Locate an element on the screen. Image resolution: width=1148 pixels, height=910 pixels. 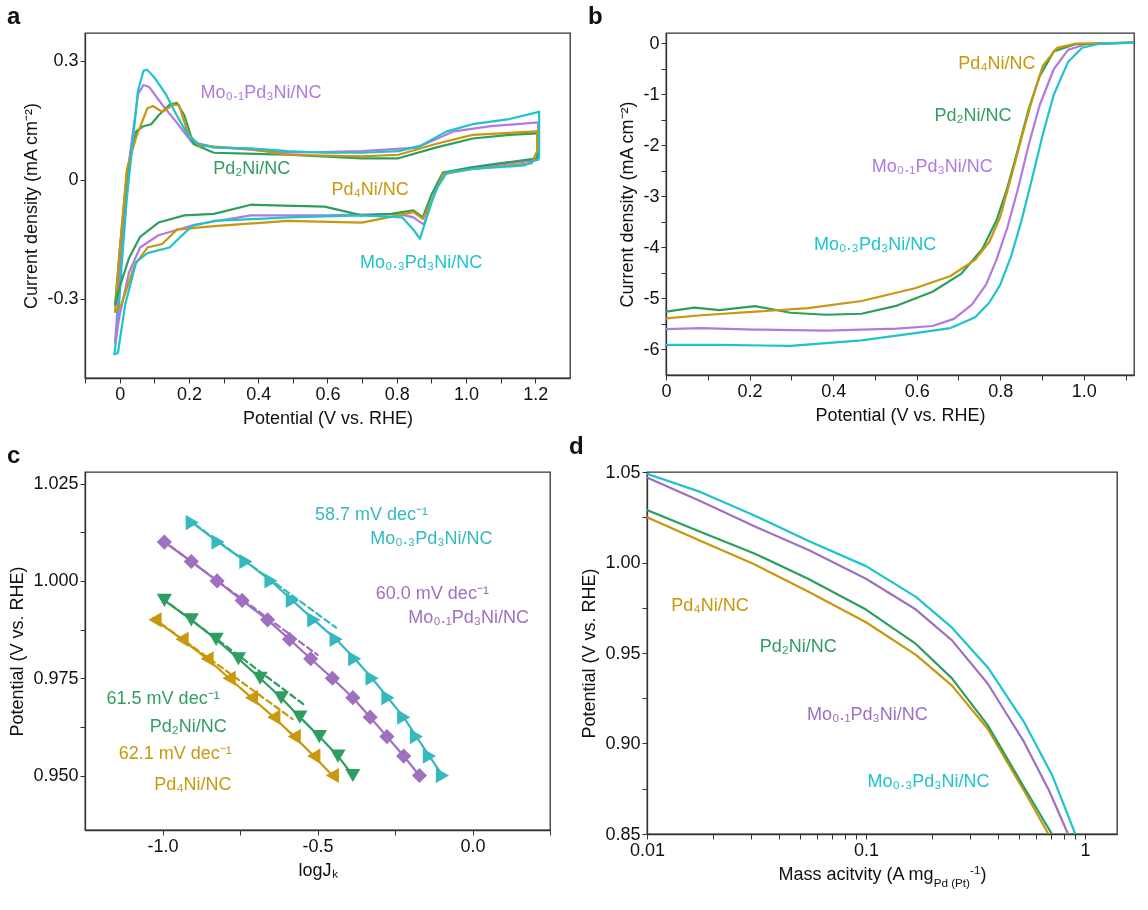
chart-title: d is located at coordinates (576, 445).